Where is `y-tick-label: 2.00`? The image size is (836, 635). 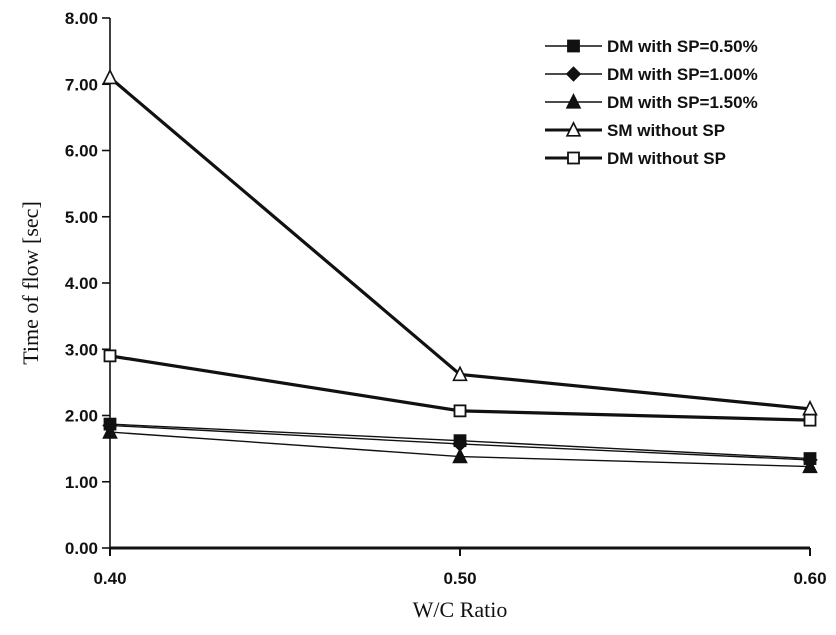 y-tick-label: 2.00 is located at coordinates (81, 416).